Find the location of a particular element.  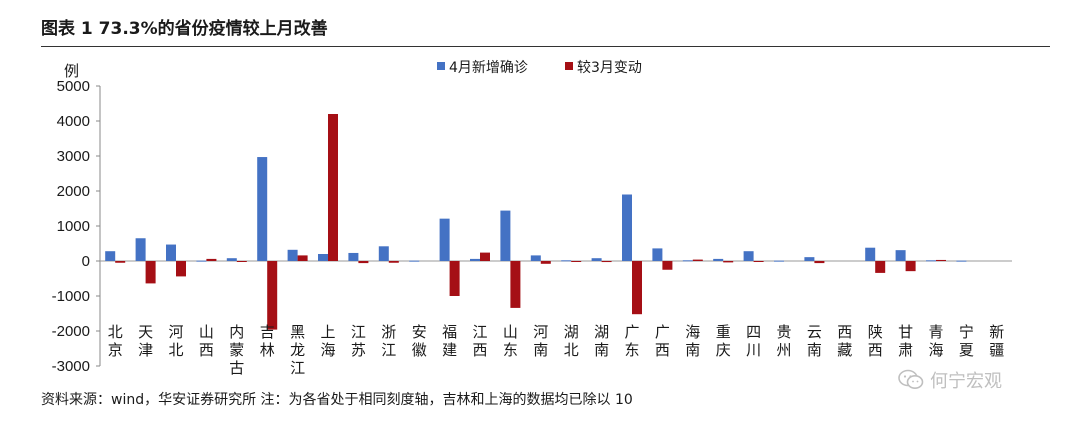

x-tick-label: 川 is located at coordinates (753, 350).